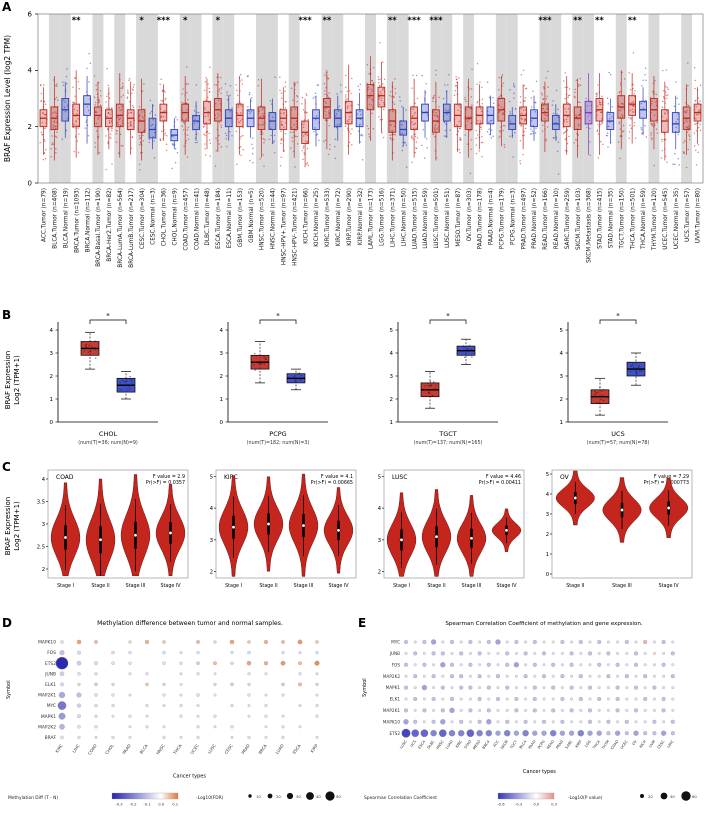 The height and width of the screenshot is (813, 708). What do you see at coordinates (532, 744) in the screenshot?
I see `svg-text: PAAD` at bounding box center [532, 744].